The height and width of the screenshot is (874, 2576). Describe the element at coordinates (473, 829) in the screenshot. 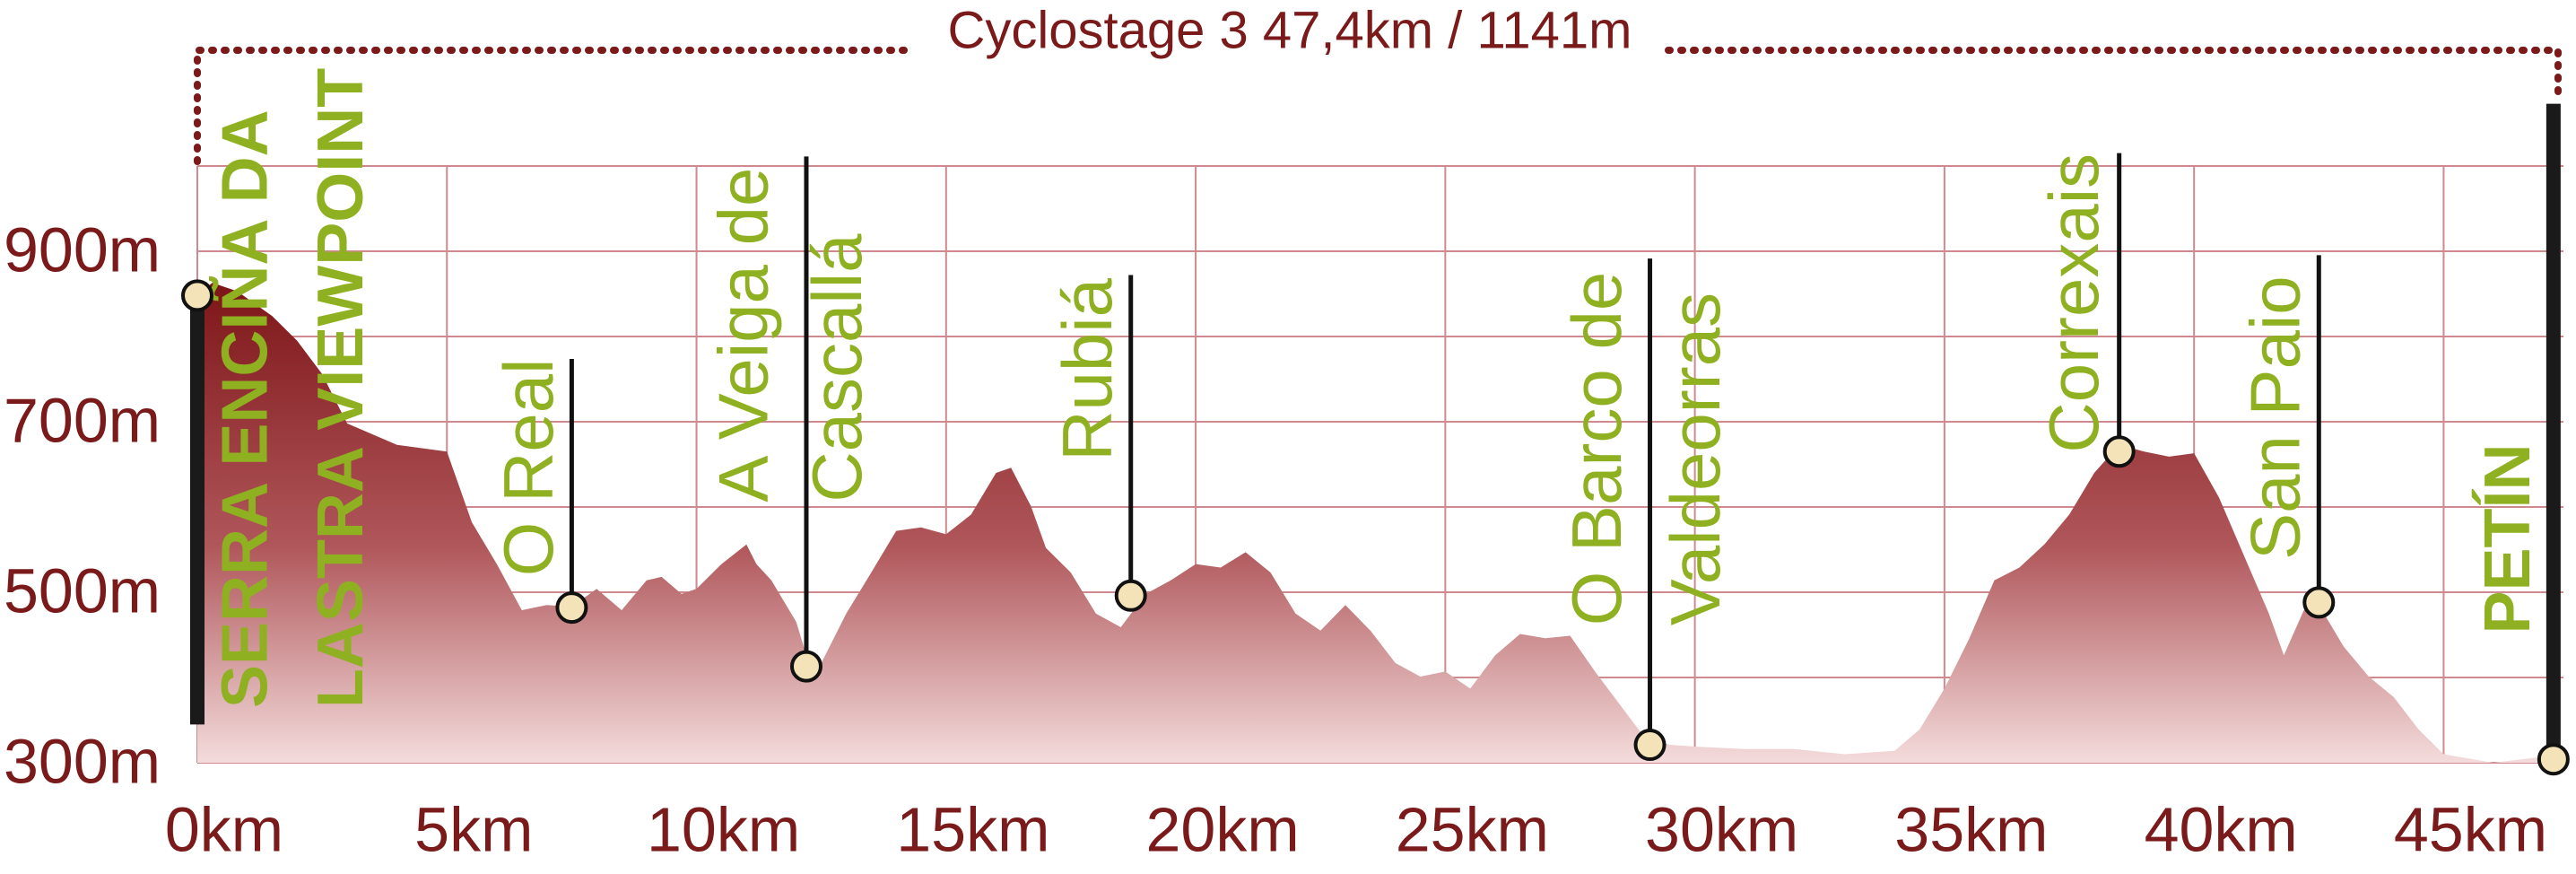

I see `x-tick-label: 5km` at that location.